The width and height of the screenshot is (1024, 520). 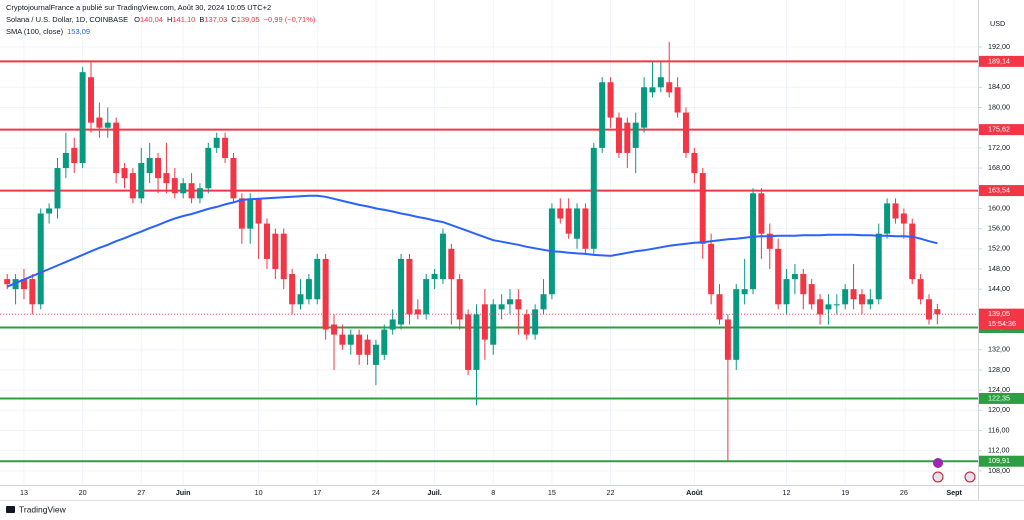 What do you see at coordinates (552, 492) in the screenshot?
I see `x-tick-label: 15` at bounding box center [552, 492].